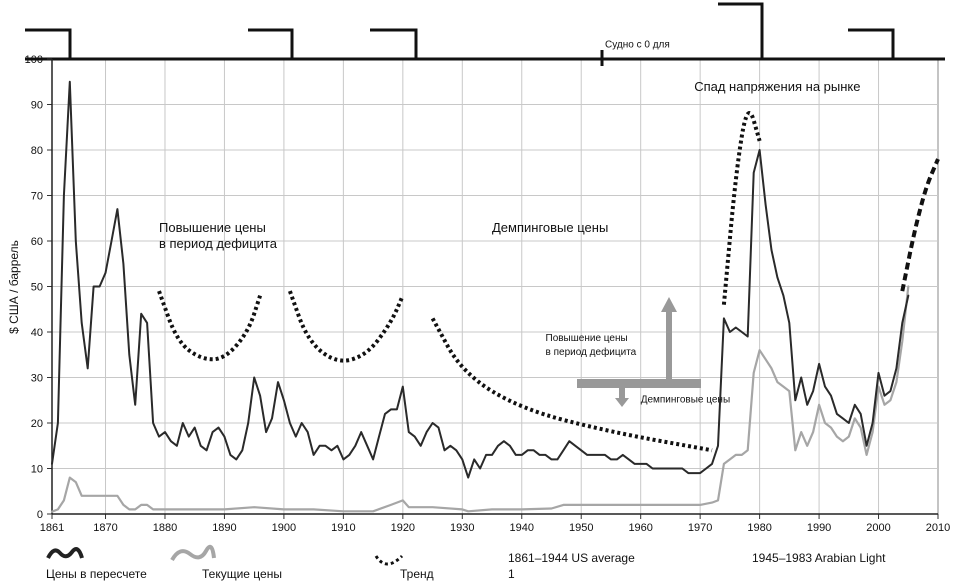 The height and width of the screenshot is (584, 953). What do you see at coordinates (639, 352) in the screenshot?
I see `direction-arrows` at bounding box center [639, 352].